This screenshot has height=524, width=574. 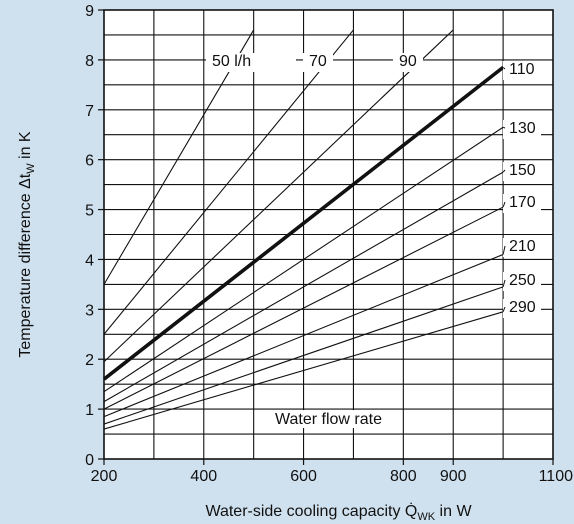 I want to click on series-label: 210, so click(x=522, y=246).